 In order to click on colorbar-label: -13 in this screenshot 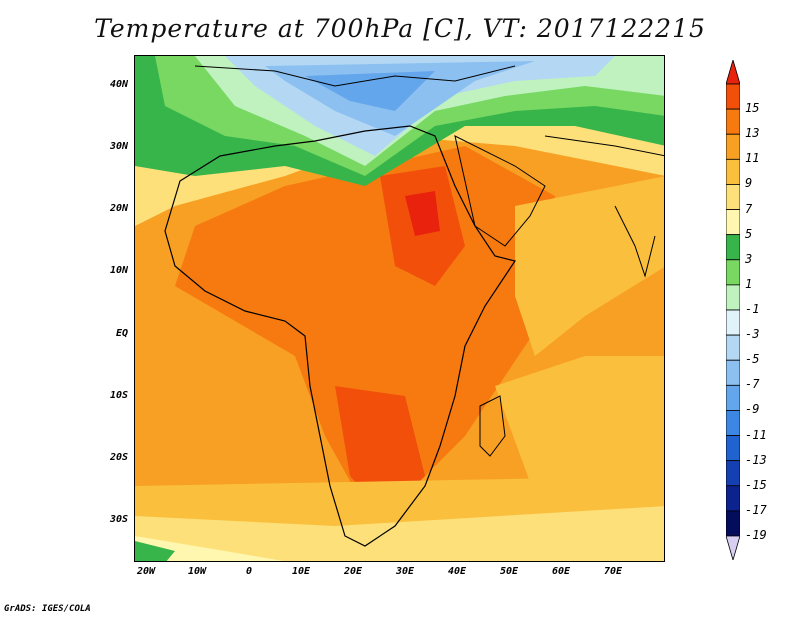, I will do `click(756, 459)`.